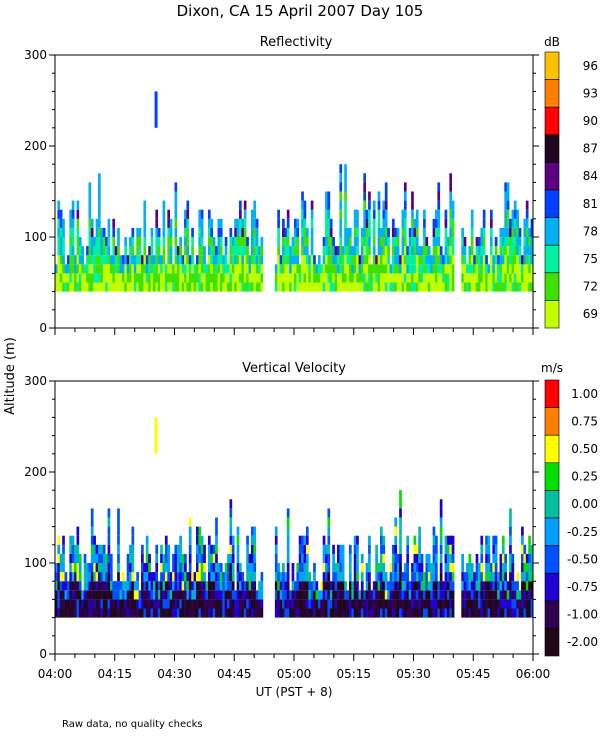 The image size is (600, 750). Describe the element at coordinates (296, 42) in the screenshot. I see `reflectivity-title: Reflectivity` at that location.